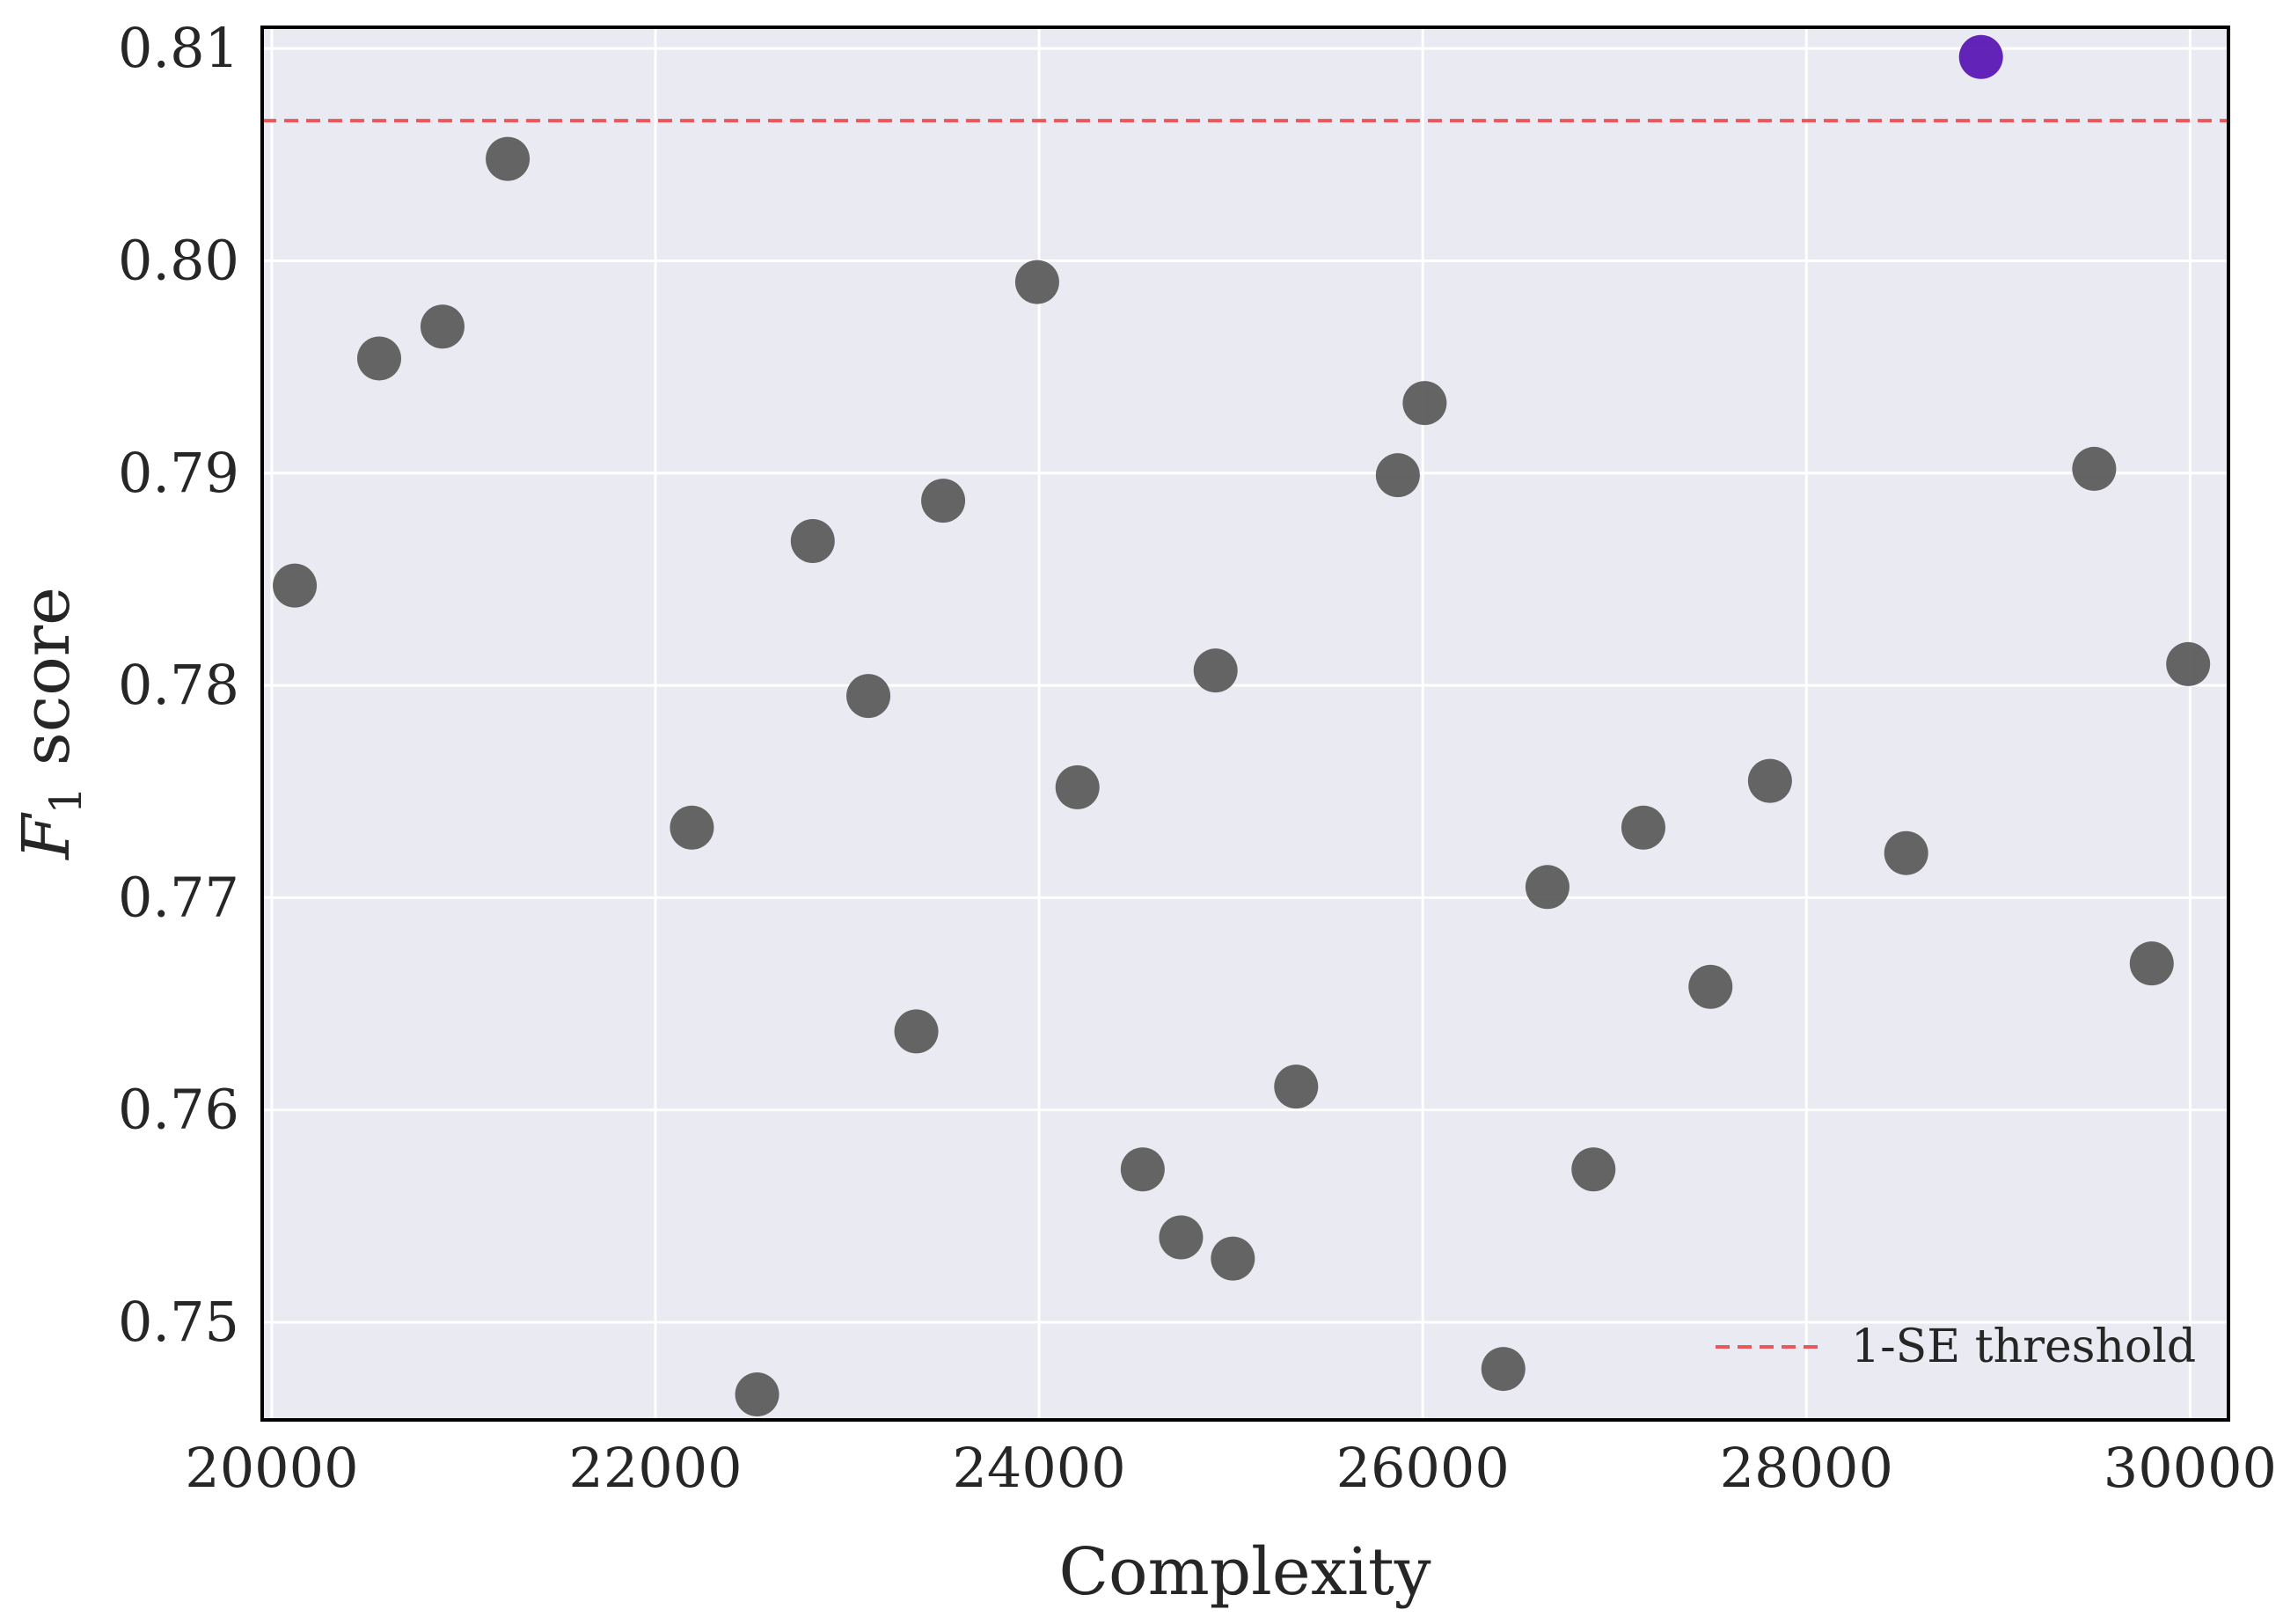 The height and width of the screenshot is (1624, 2283). Describe the element at coordinates (271, 1468) in the screenshot. I see `x-tick-label: 20000` at that location.